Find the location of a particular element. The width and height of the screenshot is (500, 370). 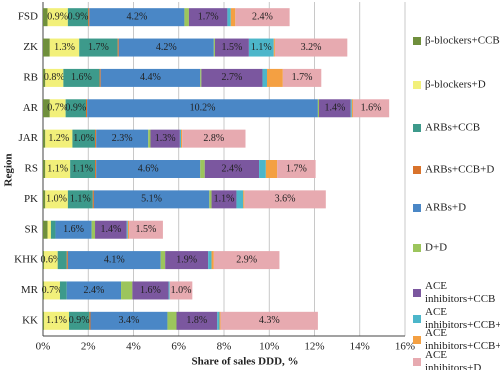

y-axis-title: Region is located at coordinates (9, 170).